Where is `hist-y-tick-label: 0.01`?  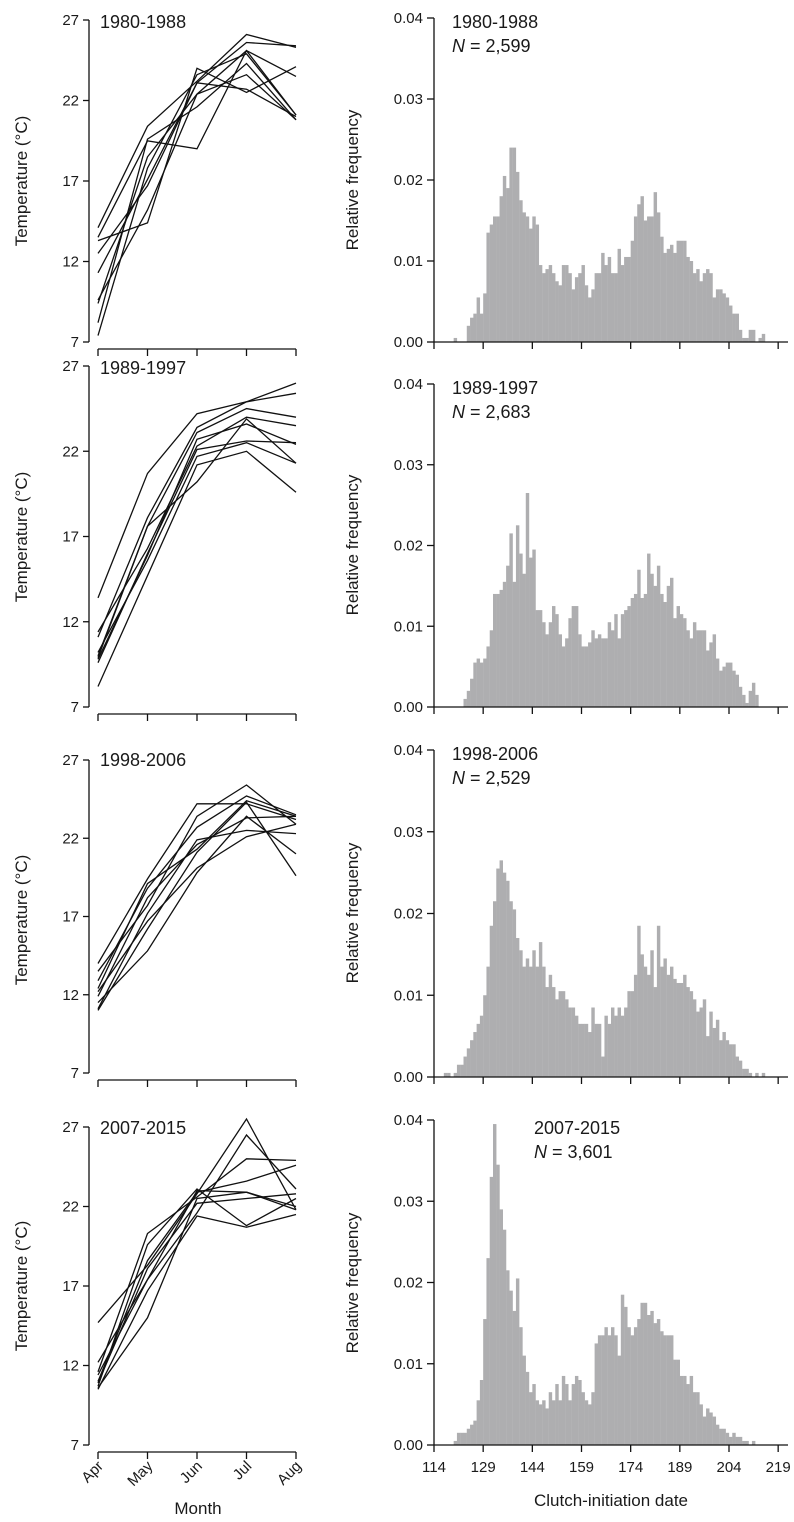
hist-y-tick-label: 0.01 is located at coordinates (408, 626).